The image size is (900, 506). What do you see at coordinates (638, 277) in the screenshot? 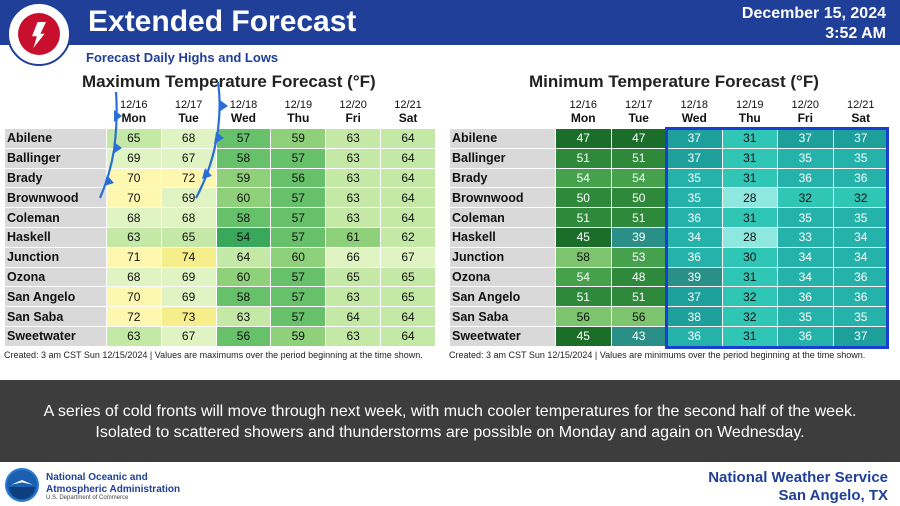
I see `temp-cell: 48` at bounding box center [638, 277].